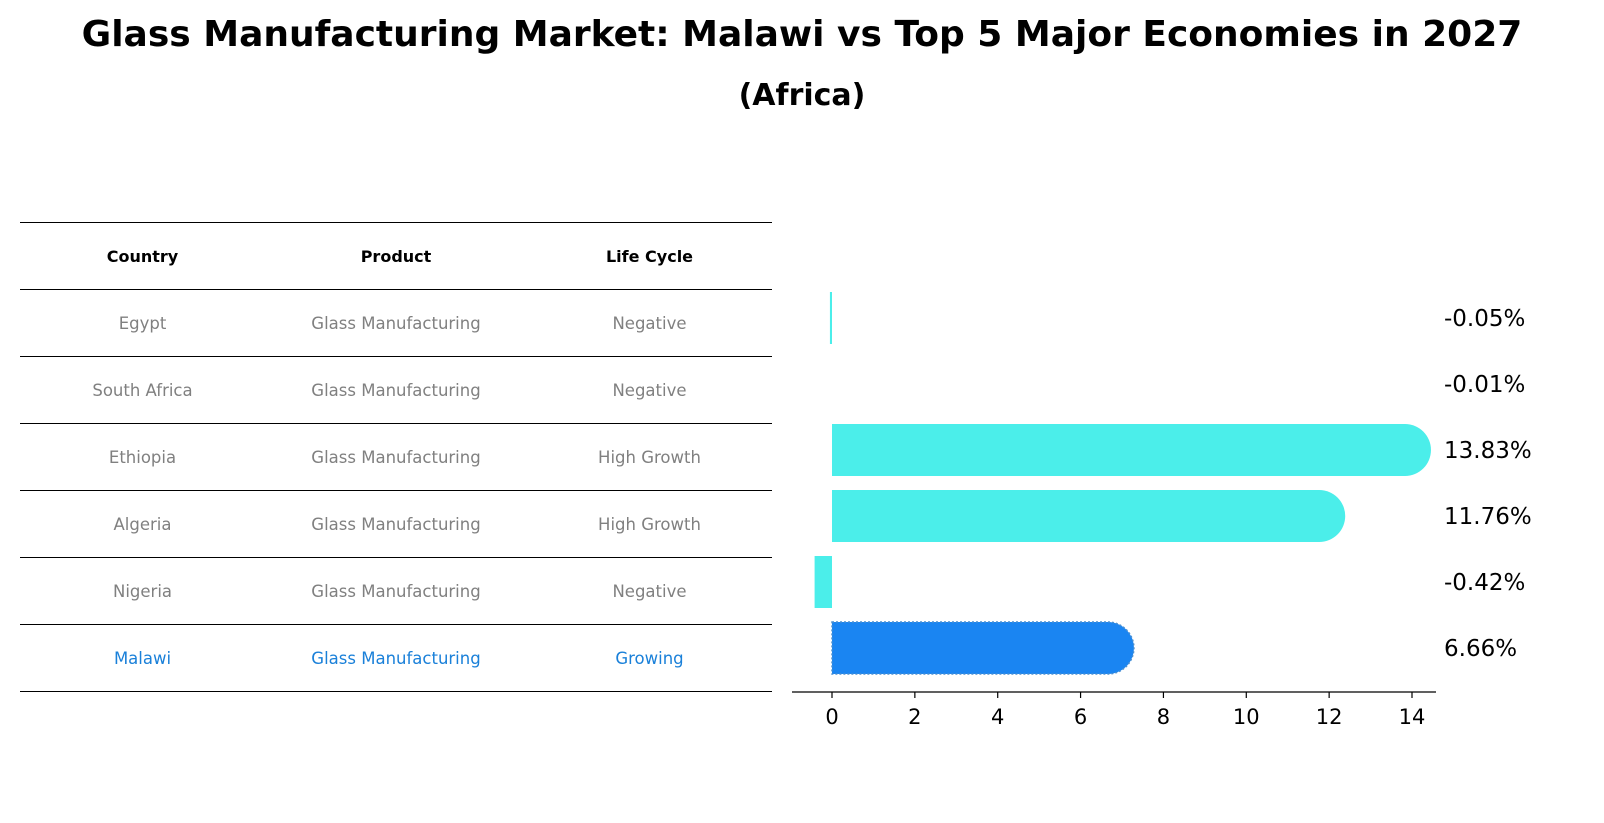 The height and width of the screenshot is (823, 1604). Describe the element at coordinates (823, 582) in the screenshot. I see `bar-nigeria` at that location.